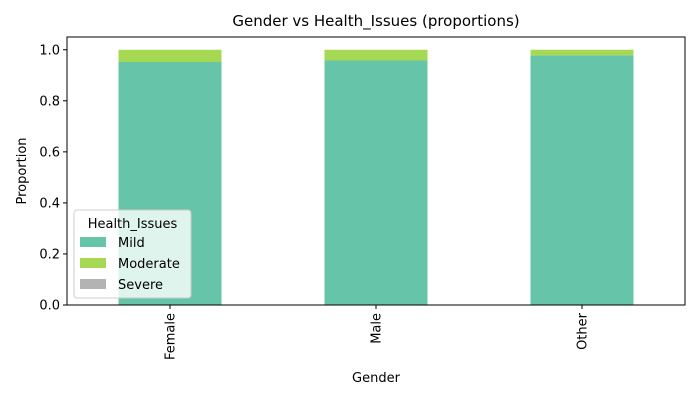 This screenshot has height=404, width=700. What do you see at coordinates (170, 56) in the screenshot?
I see `bar-female-moderate` at bounding box center [170, 56].